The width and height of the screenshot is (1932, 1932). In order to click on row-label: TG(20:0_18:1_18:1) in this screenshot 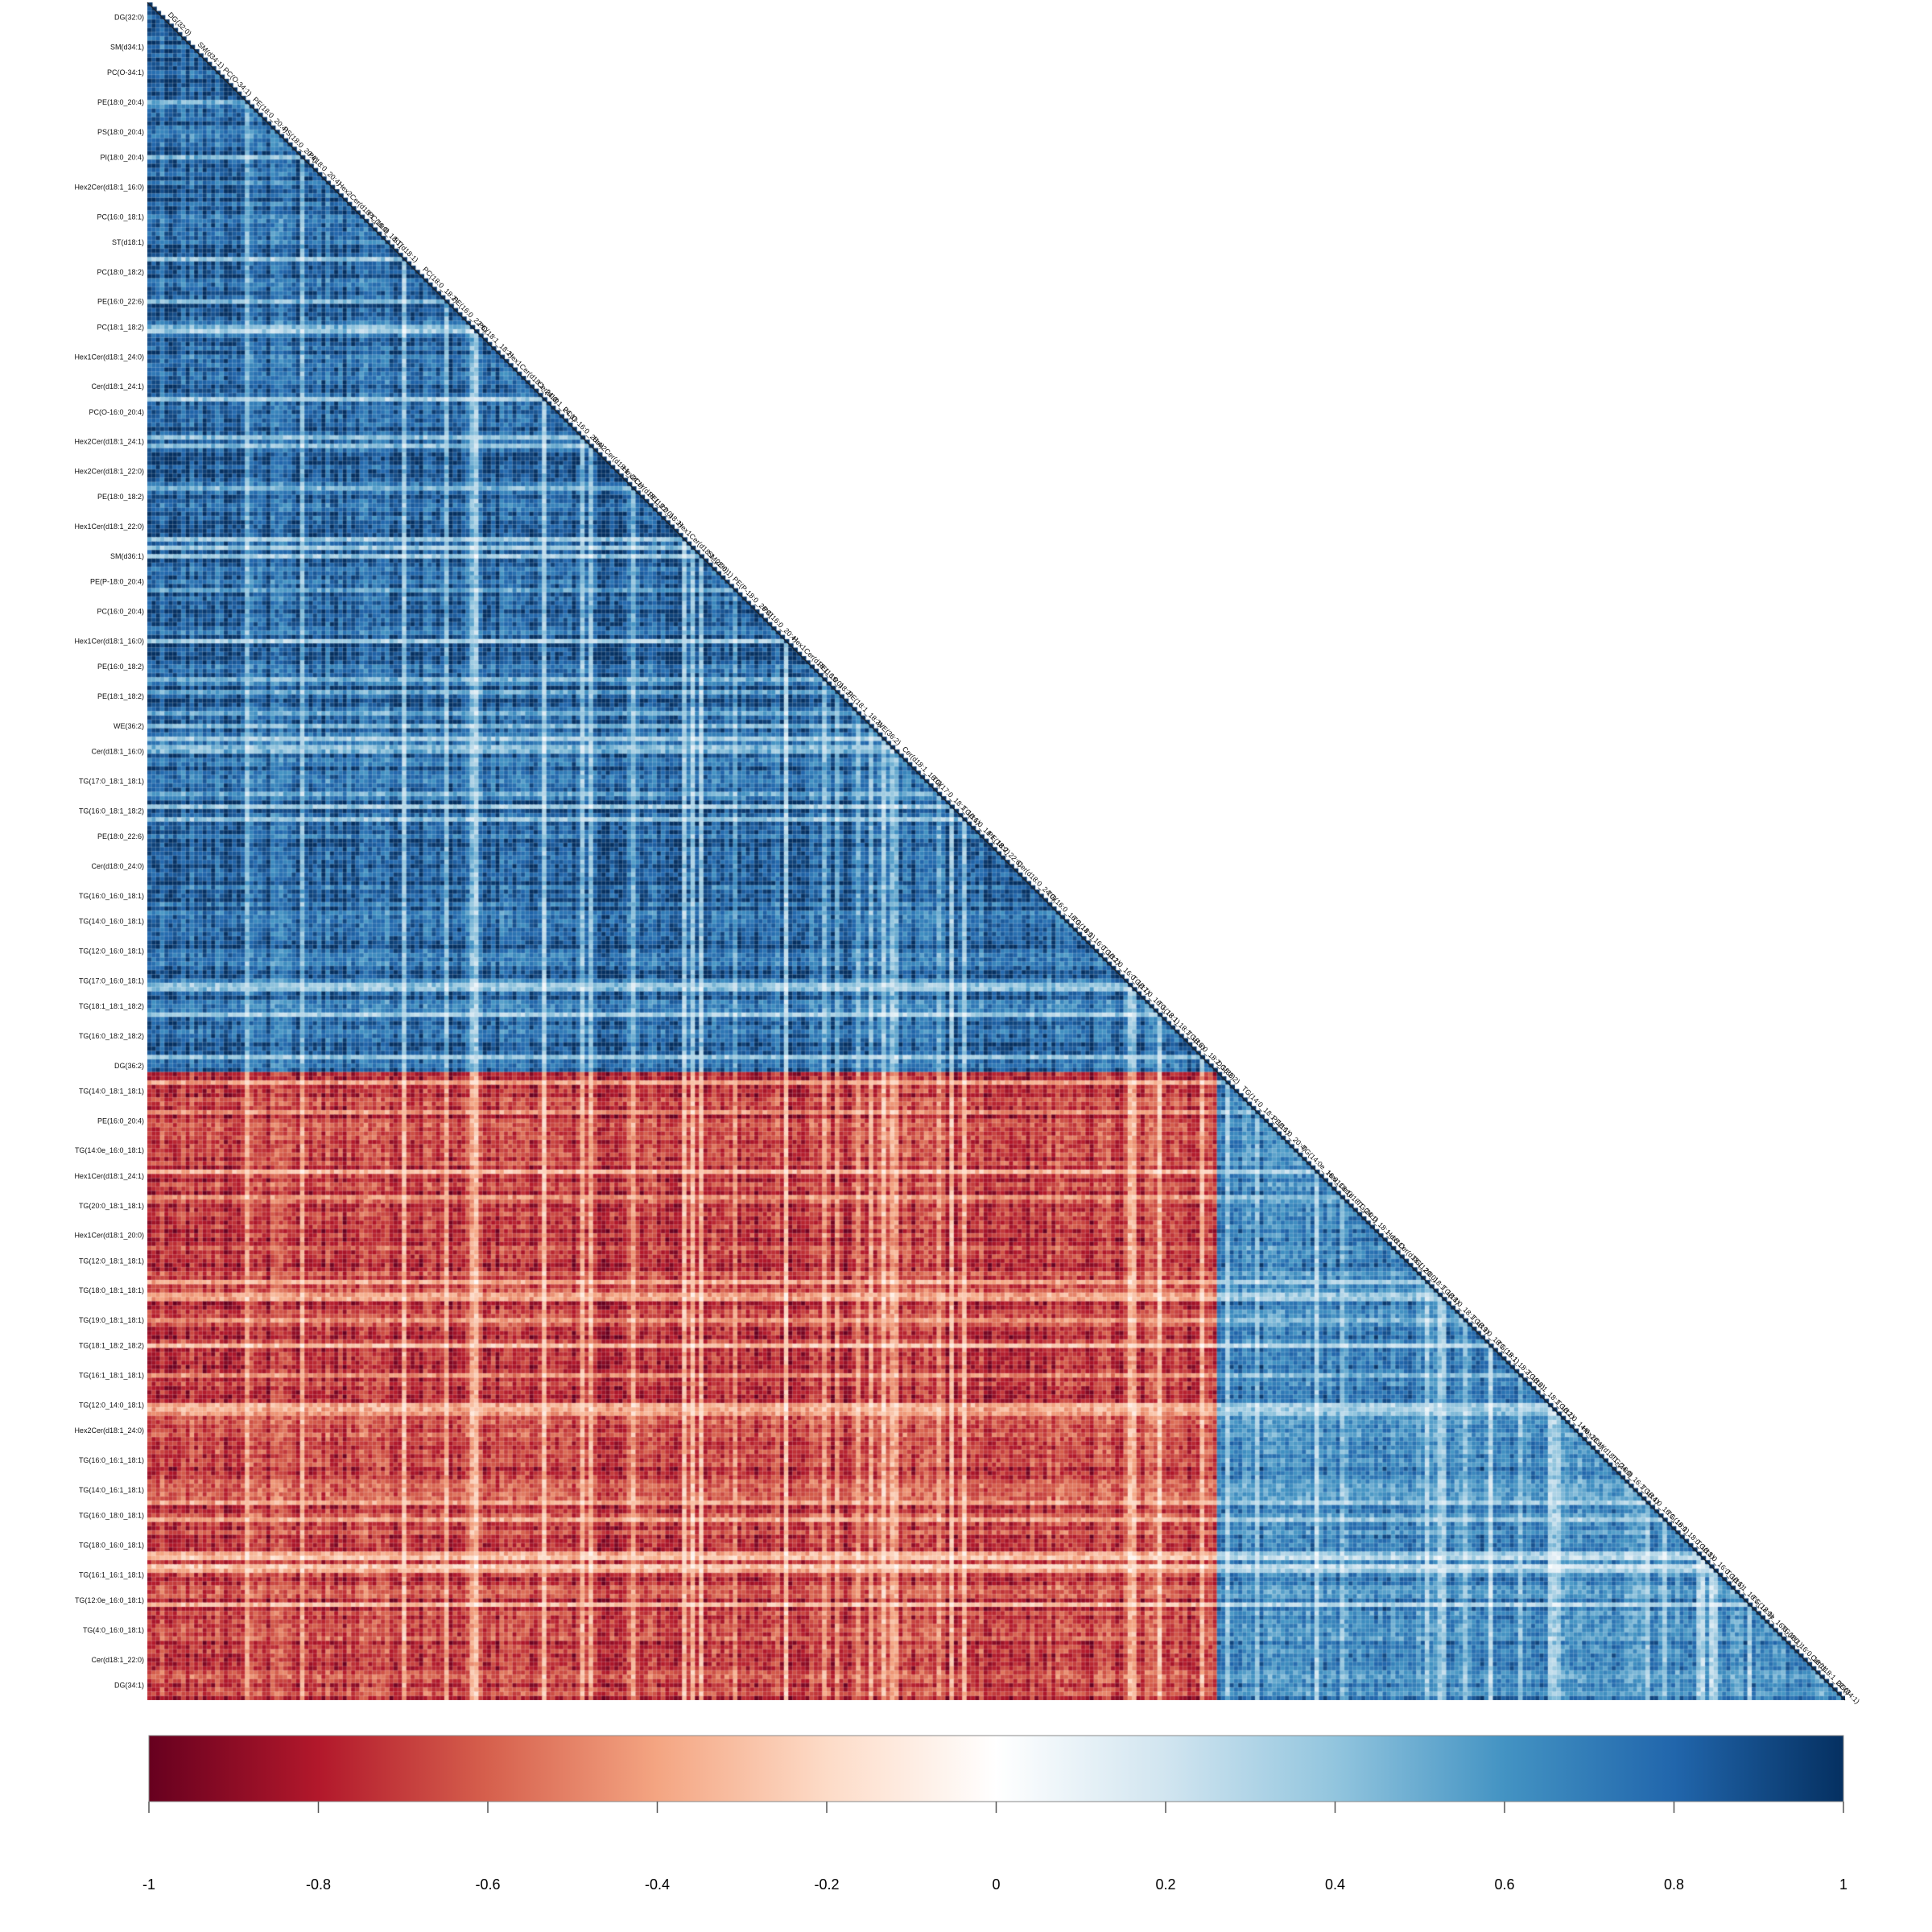, I will do `click(111, 1206)`.